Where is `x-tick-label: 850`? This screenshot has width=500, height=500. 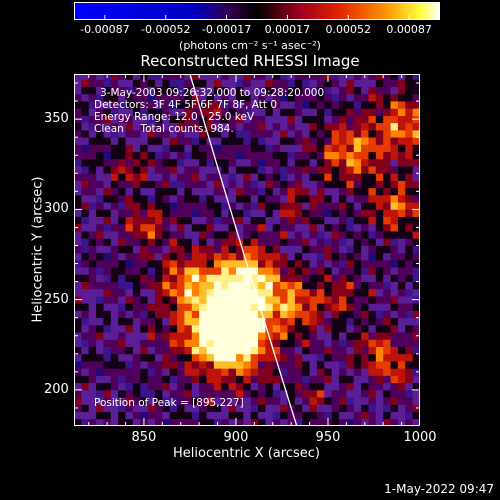
x-tick-label: 850 is located at coordinates (144, 437).